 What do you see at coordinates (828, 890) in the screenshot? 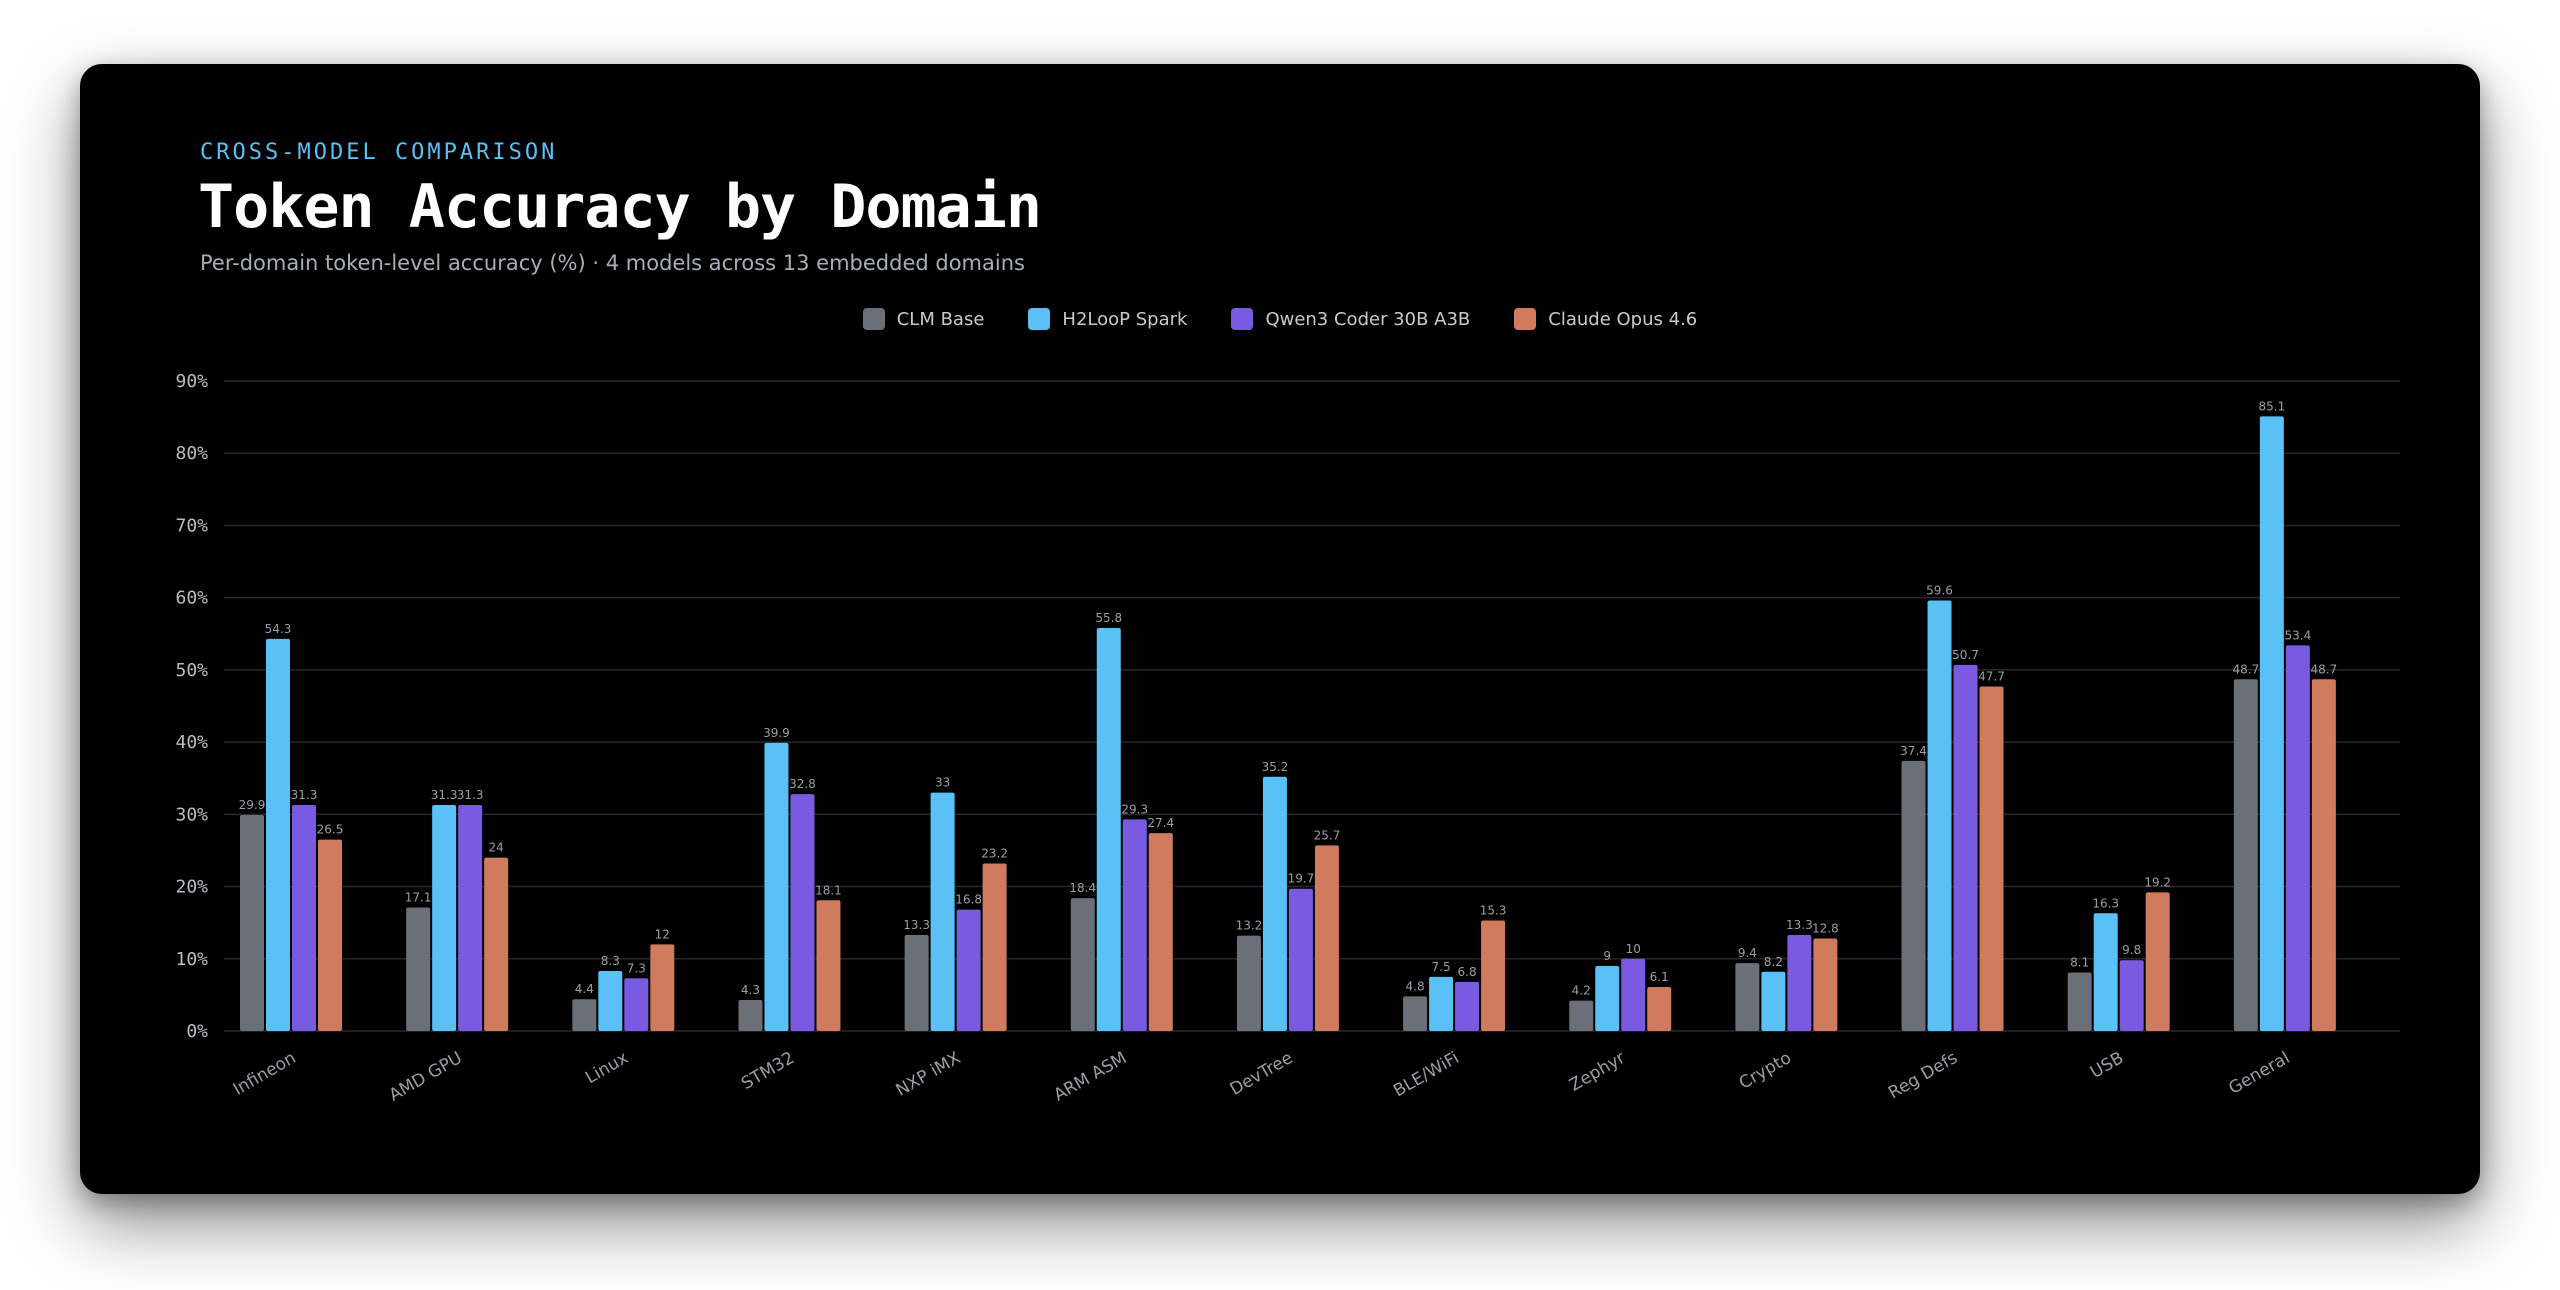
I see `bar-value-label: 18.1` at bounding box center [828, 890].